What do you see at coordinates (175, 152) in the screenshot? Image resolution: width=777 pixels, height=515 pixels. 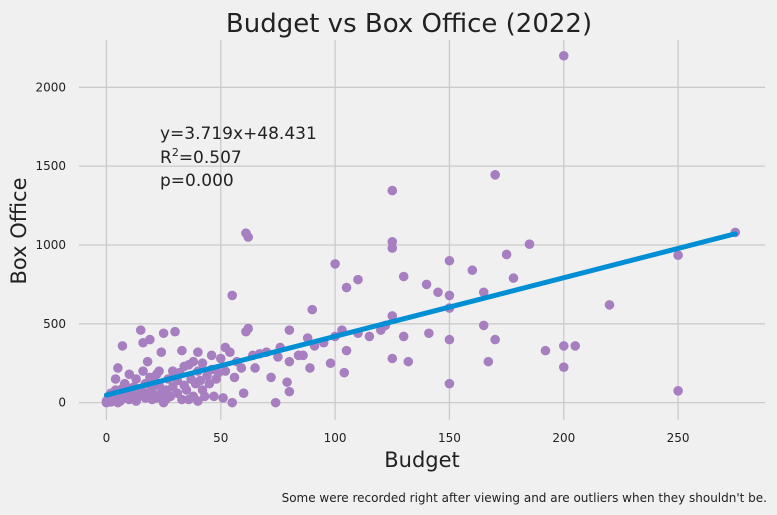 I see `r-squared-superscript: 2` at bounding box center [175, 152].